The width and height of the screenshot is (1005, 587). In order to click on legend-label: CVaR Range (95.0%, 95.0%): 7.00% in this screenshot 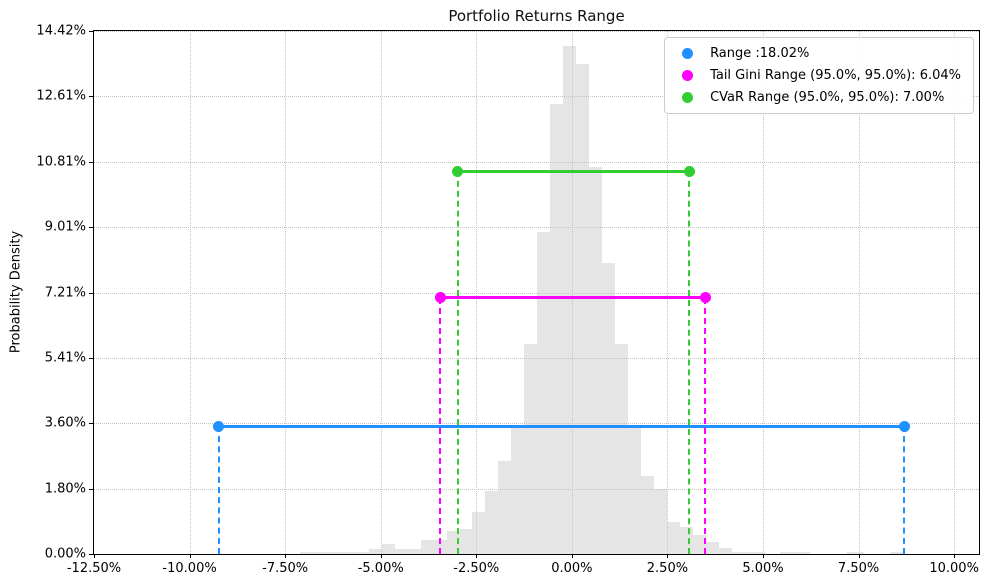, I will do `click(827, 97)`.